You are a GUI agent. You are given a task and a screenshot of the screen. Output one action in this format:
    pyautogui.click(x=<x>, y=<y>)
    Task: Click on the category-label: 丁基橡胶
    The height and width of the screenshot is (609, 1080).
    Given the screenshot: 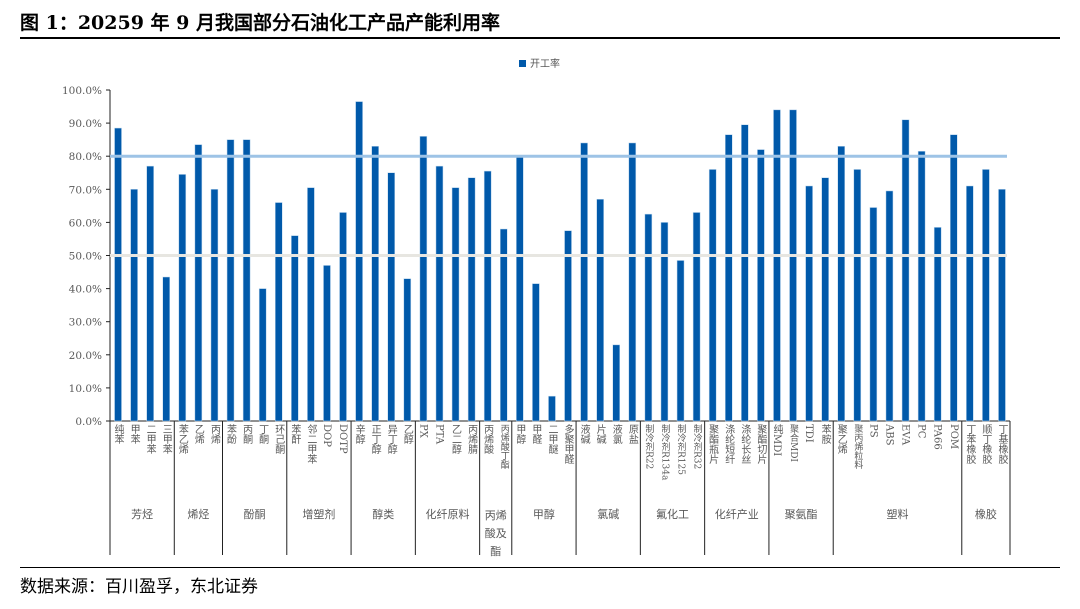 What is the action you would take?
    pyautogui.click(x=1001, y=444)
    